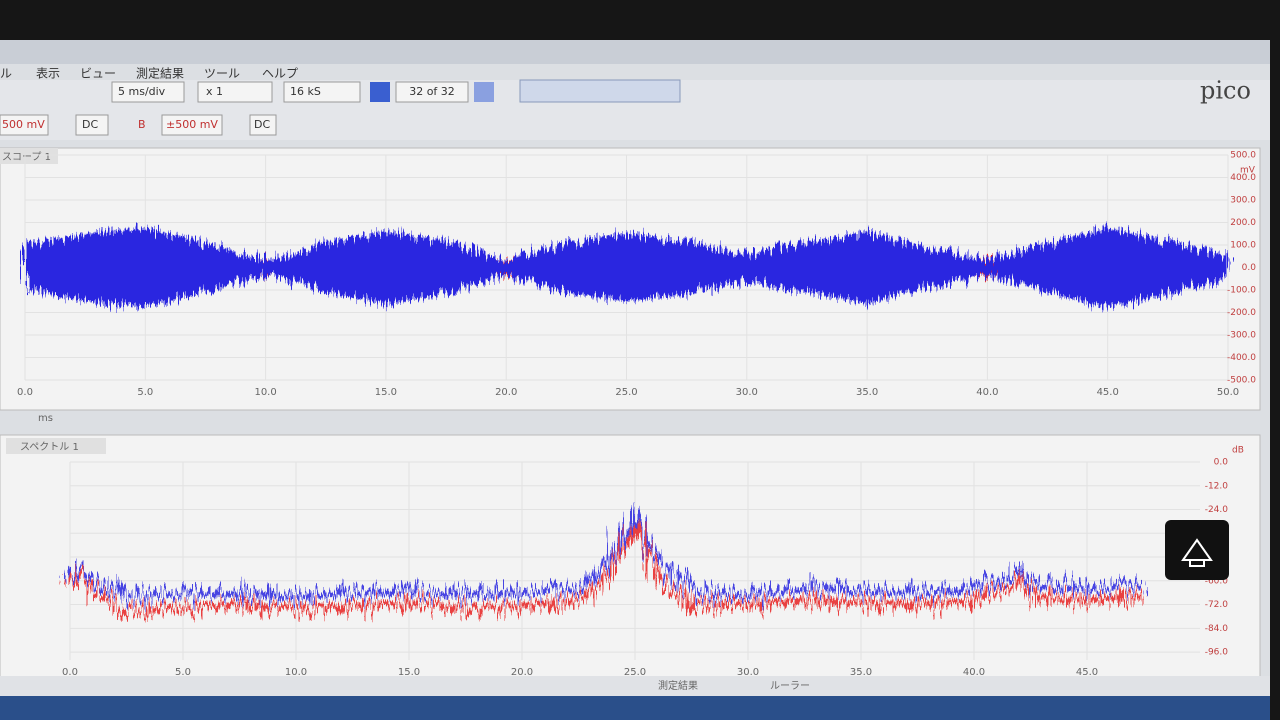 The height and width of the screenshot is (720, 1280). I want to click on next-button, so click(484, 92).